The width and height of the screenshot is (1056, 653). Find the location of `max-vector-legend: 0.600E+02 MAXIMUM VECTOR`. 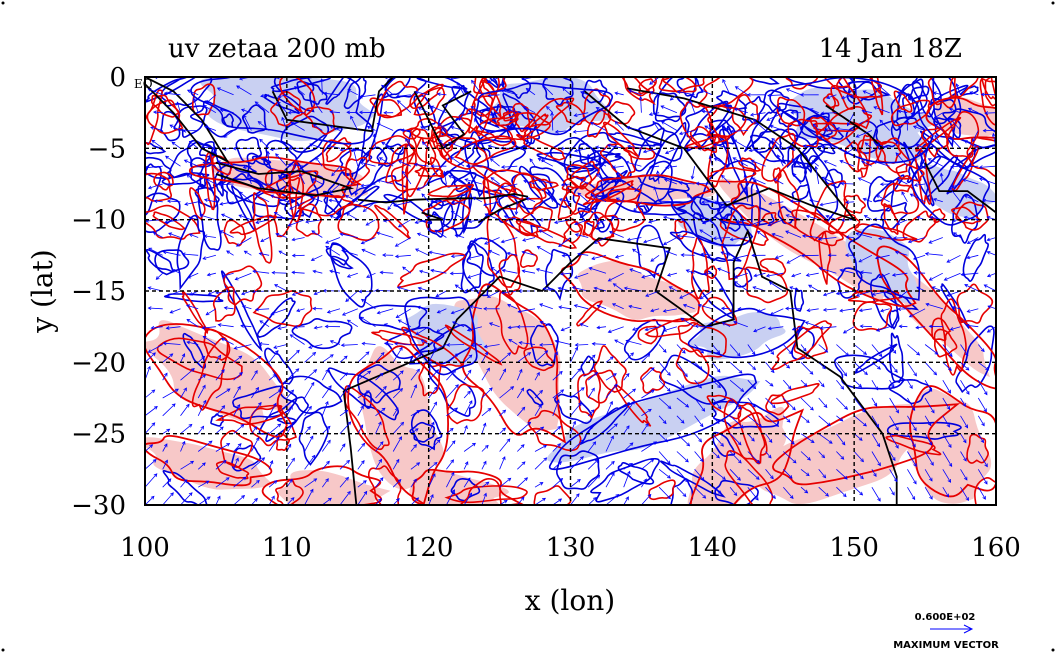

max-vector-legend: 0.600E+02 MAXIMUM VECTOR is located at coordinates (946, 631).